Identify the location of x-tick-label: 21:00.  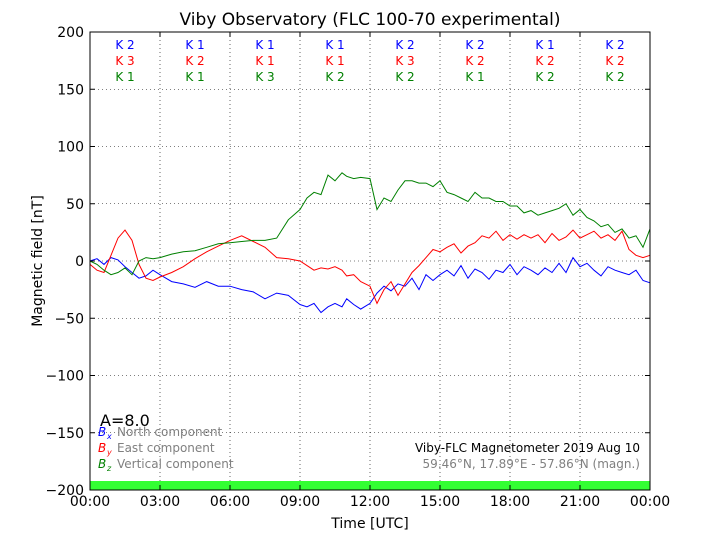
(580, 502).